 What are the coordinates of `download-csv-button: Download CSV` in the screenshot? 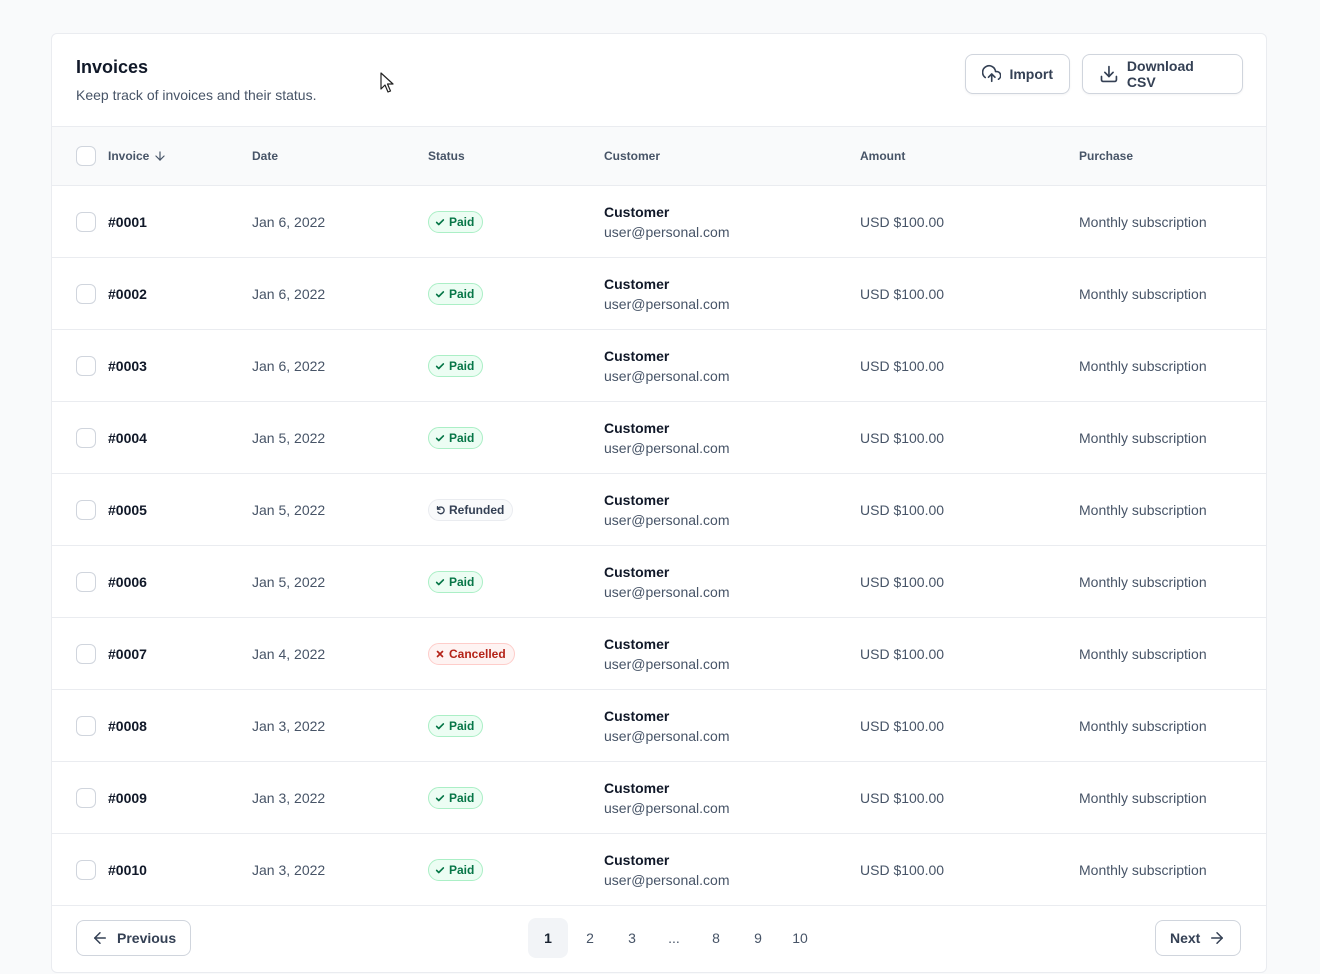 It's located at (1162, 74).